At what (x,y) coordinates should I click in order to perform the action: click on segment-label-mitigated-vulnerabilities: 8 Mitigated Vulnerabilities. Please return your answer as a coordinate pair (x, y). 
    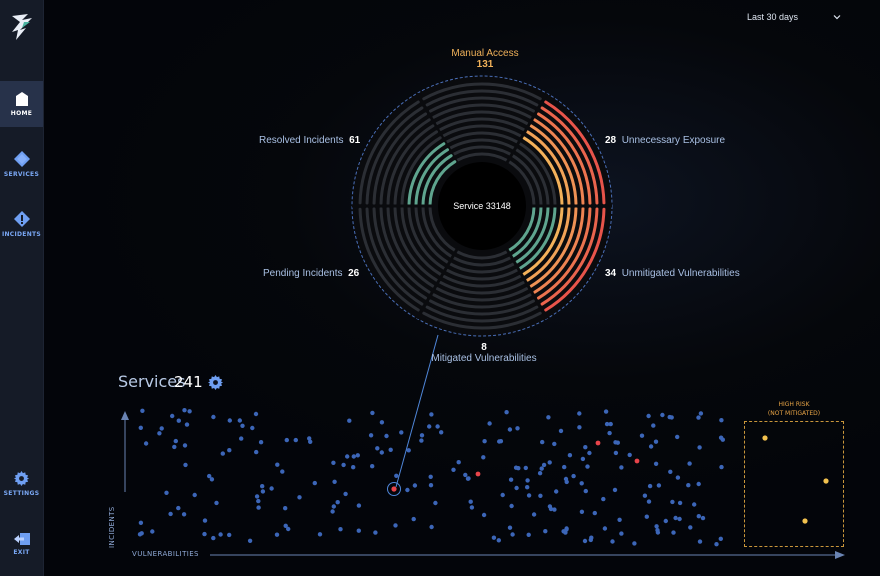
    Looking at the image, I should click on (484, 353).